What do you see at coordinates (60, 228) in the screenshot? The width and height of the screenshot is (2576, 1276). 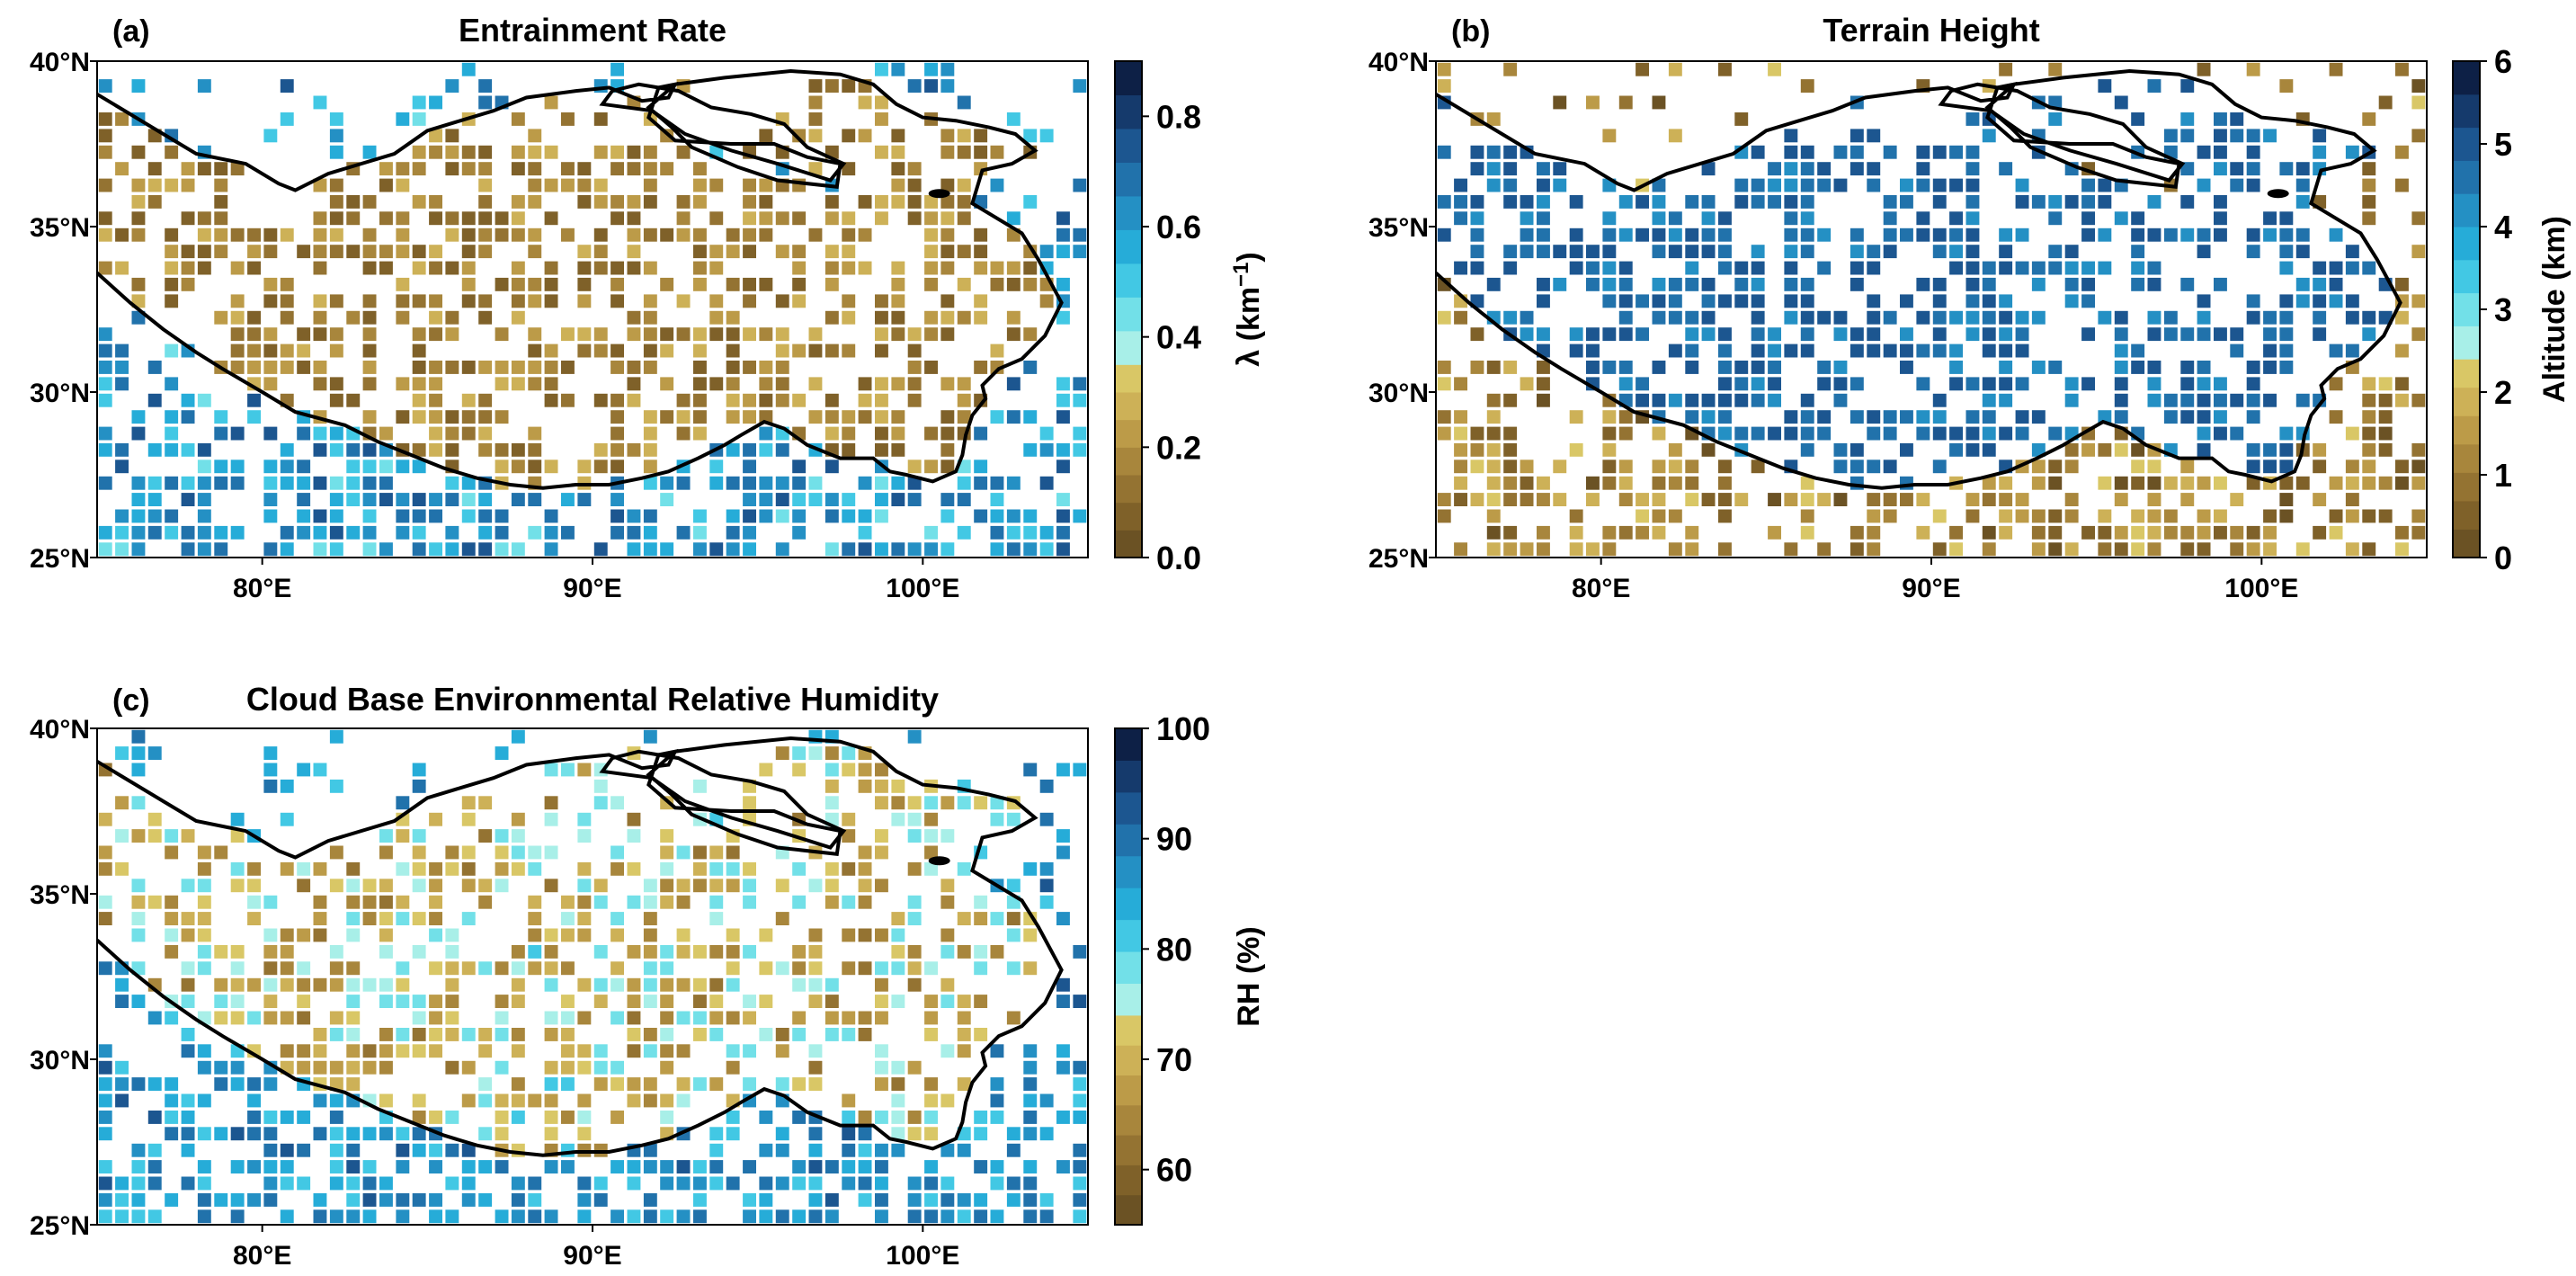 I see `y-tick-label: 35°N` at bounding box center [60, 228].